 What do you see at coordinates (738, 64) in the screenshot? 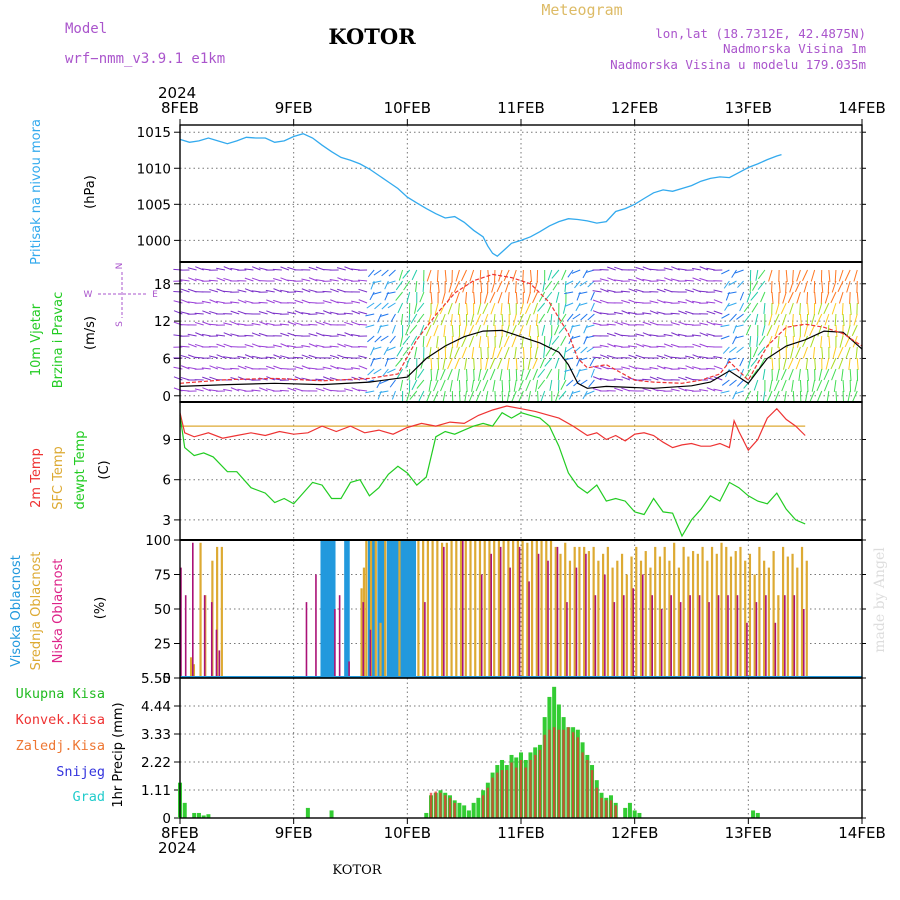
I see `model-altitude-label: Nadmorska Visina u modelu 179.035m` at bounding box center [738, 64].